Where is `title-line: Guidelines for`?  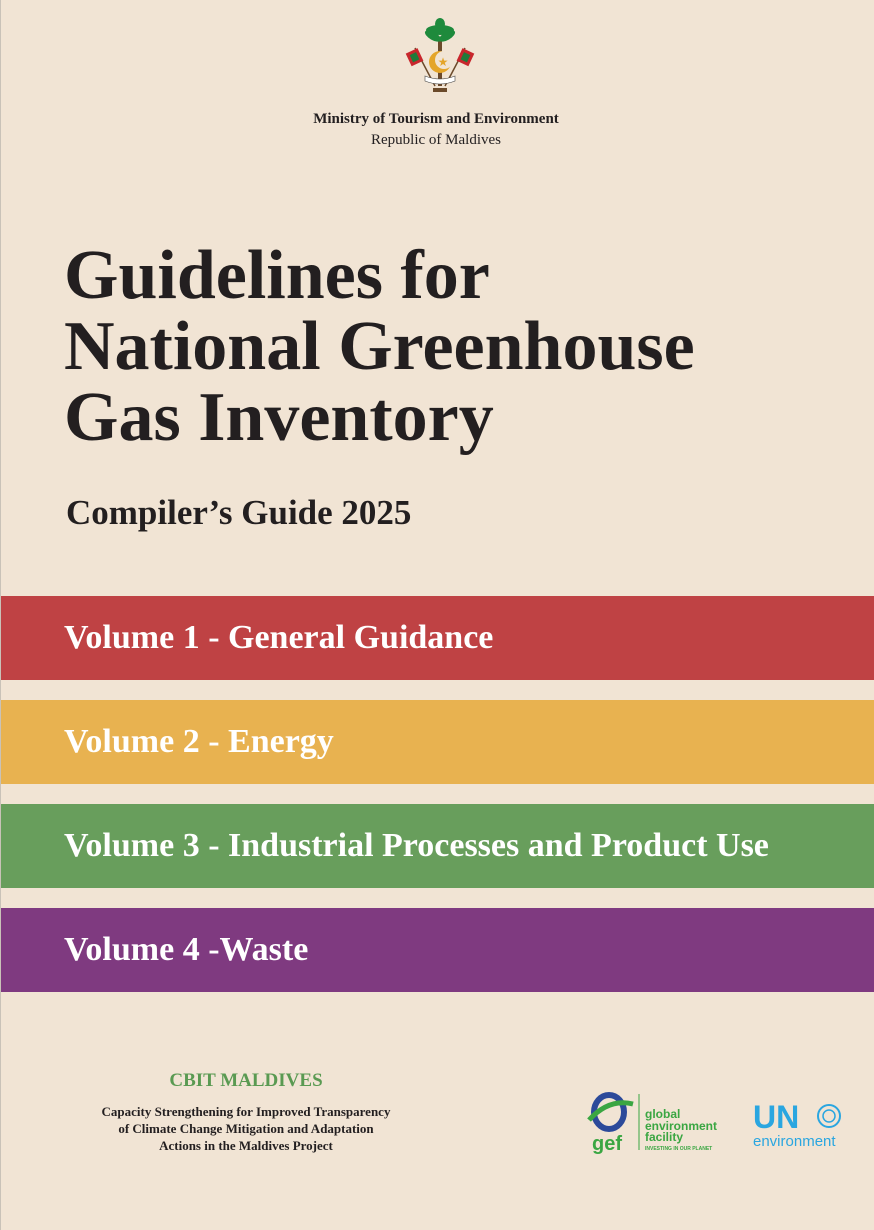 title-line: Guidelines for is located at coordinates (277, 275).